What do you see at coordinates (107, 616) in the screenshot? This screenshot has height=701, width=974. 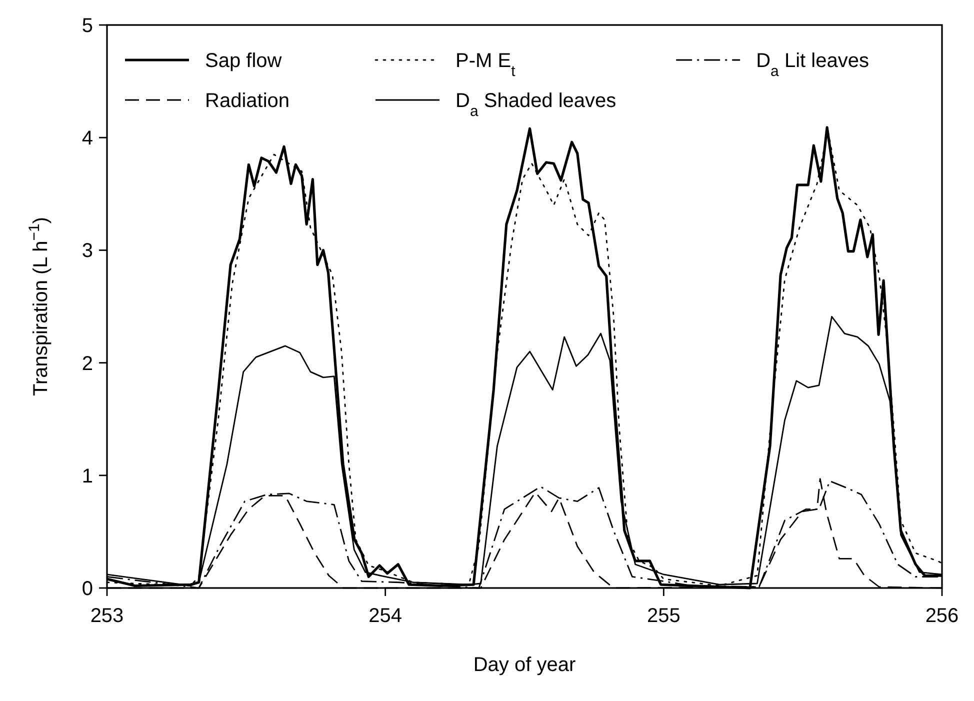 I see `x-tick-label: 253` at bounding box center [107, 616].